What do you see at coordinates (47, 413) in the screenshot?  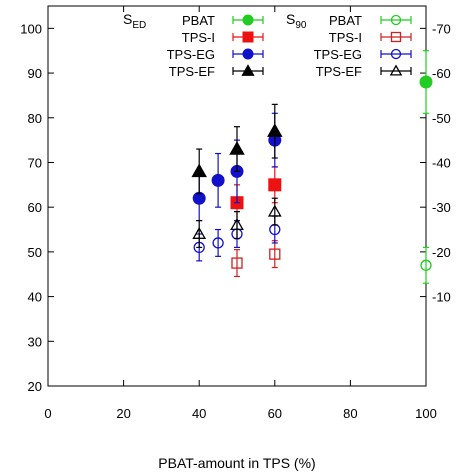 I see `x-tick-label: 0` at bounding box center [47, 413].